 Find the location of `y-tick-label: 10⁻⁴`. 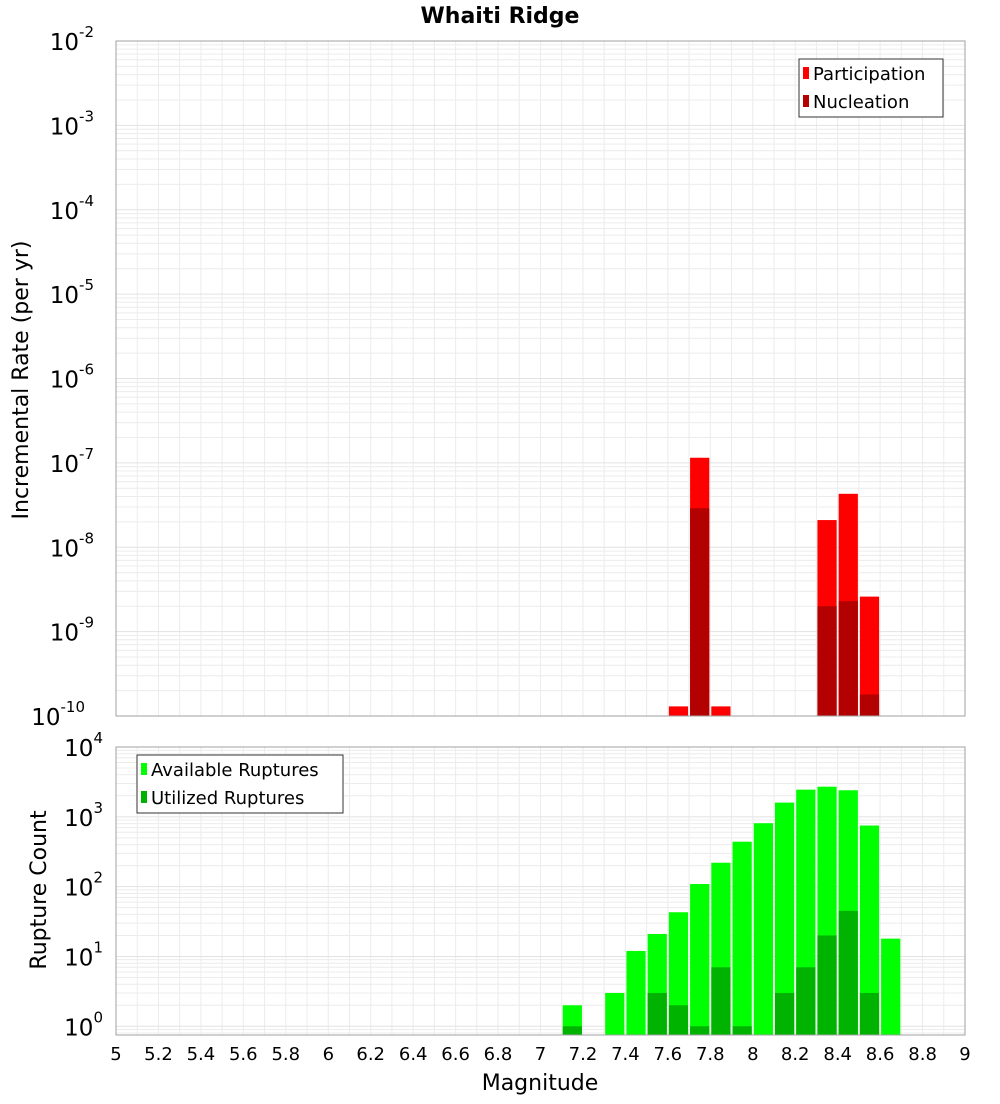

y-tick-label: 10⁻⁴ is located at coordinates (72, 208).